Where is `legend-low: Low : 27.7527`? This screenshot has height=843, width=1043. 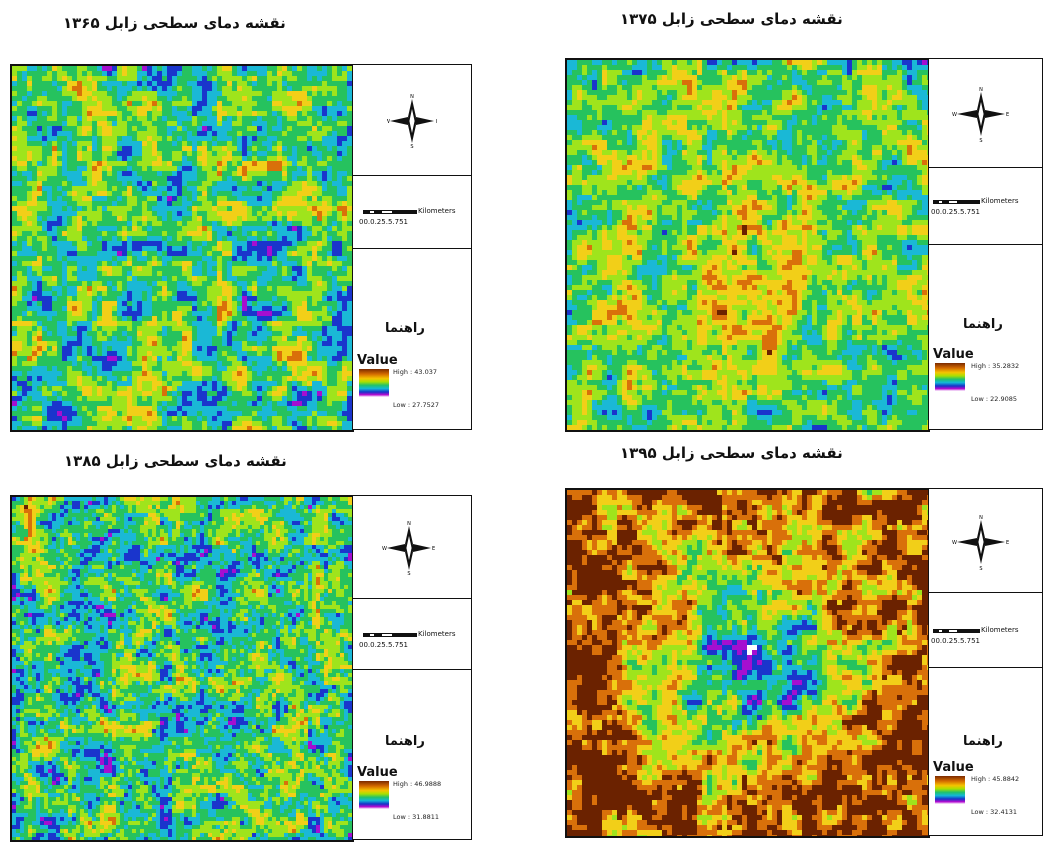 legend-low: Low : 27.7527 is located at coordinates (416, 405).